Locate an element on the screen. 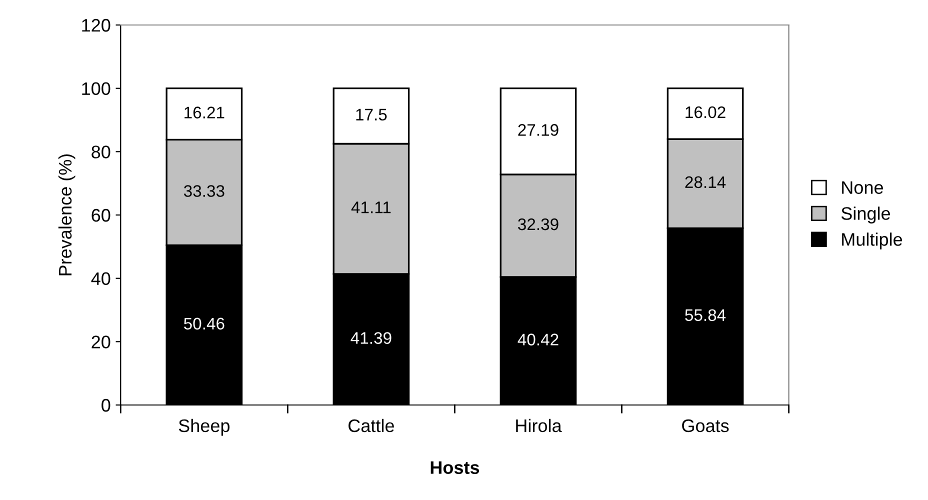 This screenshot has width=928, height=500. data-label: 16.21 is located at coordinates (204, 112).